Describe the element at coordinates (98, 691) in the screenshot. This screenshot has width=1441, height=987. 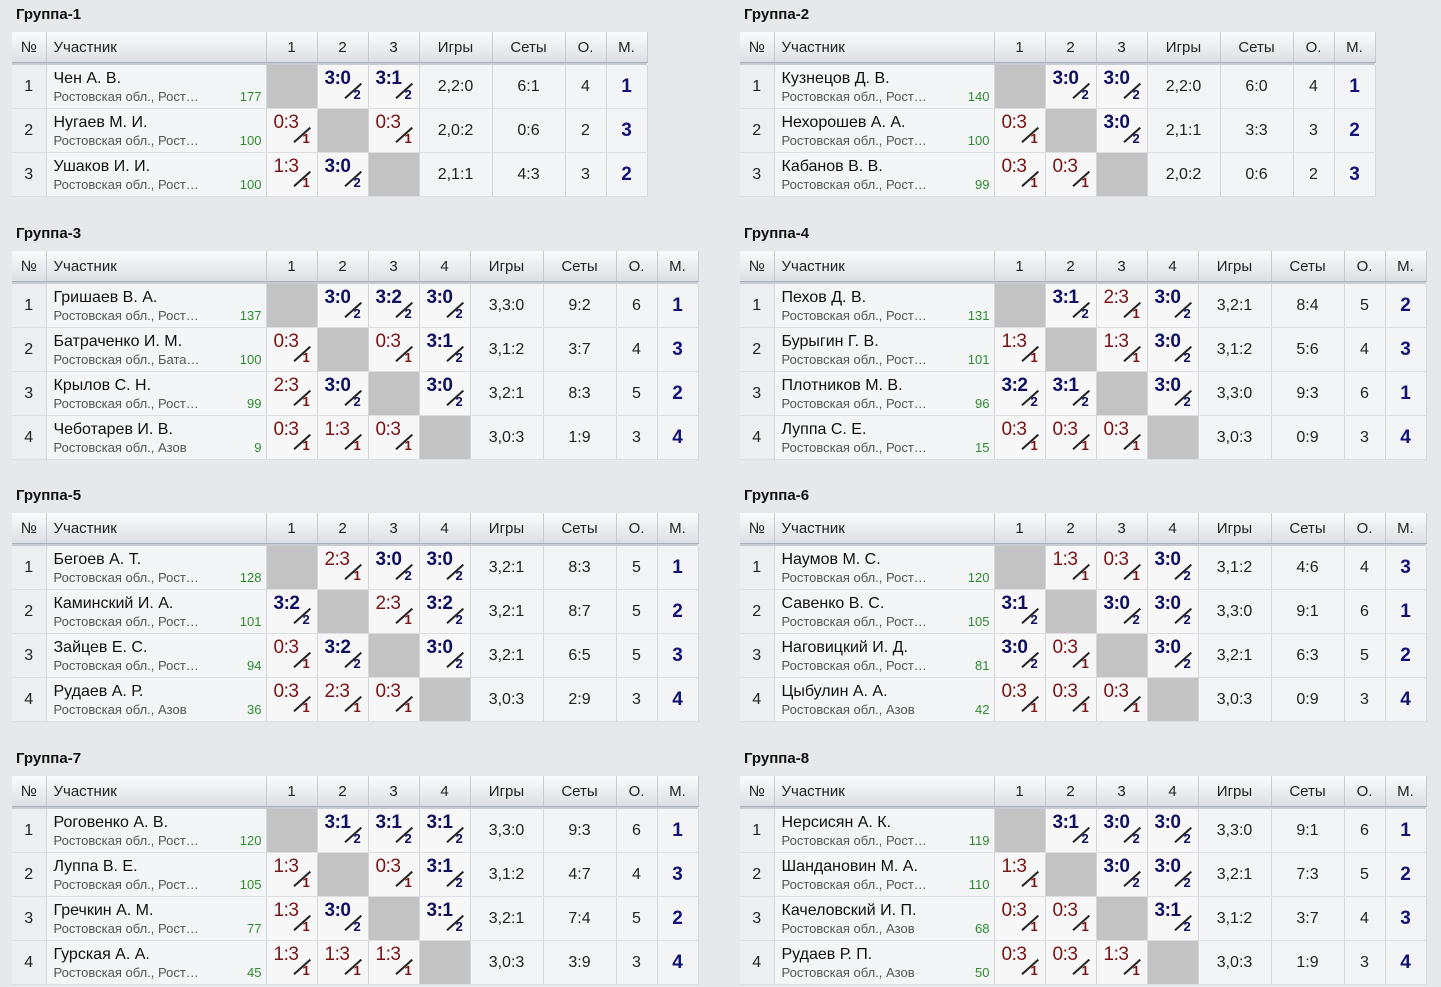
I see `participant-name: Рудаев А. Р.` at that location.